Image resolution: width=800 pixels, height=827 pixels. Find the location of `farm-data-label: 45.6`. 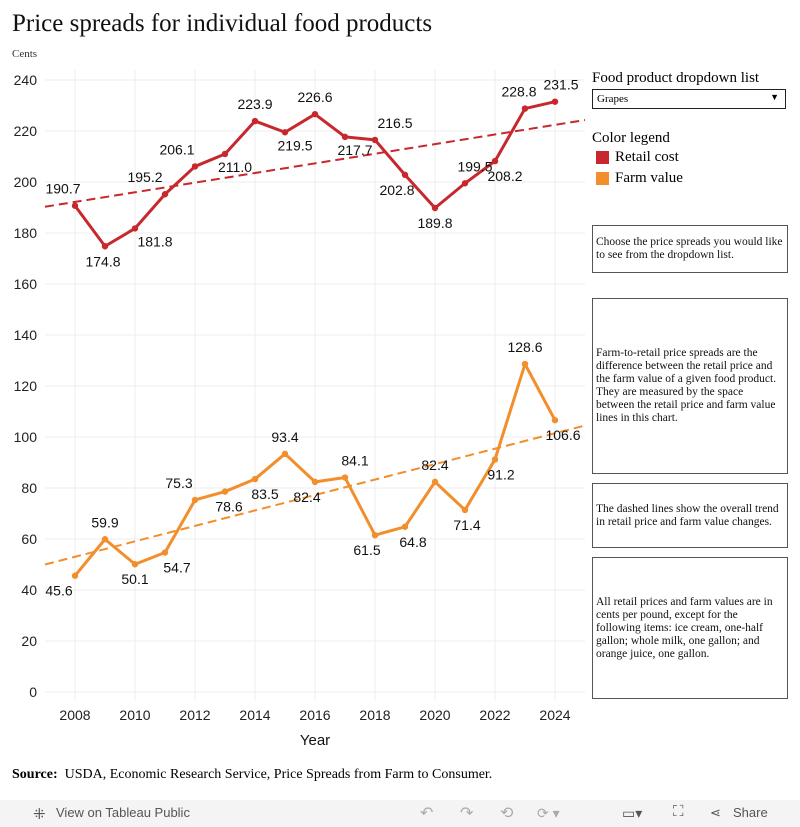

farm-data-label: 45.6 is located at coordinates (58, 591).